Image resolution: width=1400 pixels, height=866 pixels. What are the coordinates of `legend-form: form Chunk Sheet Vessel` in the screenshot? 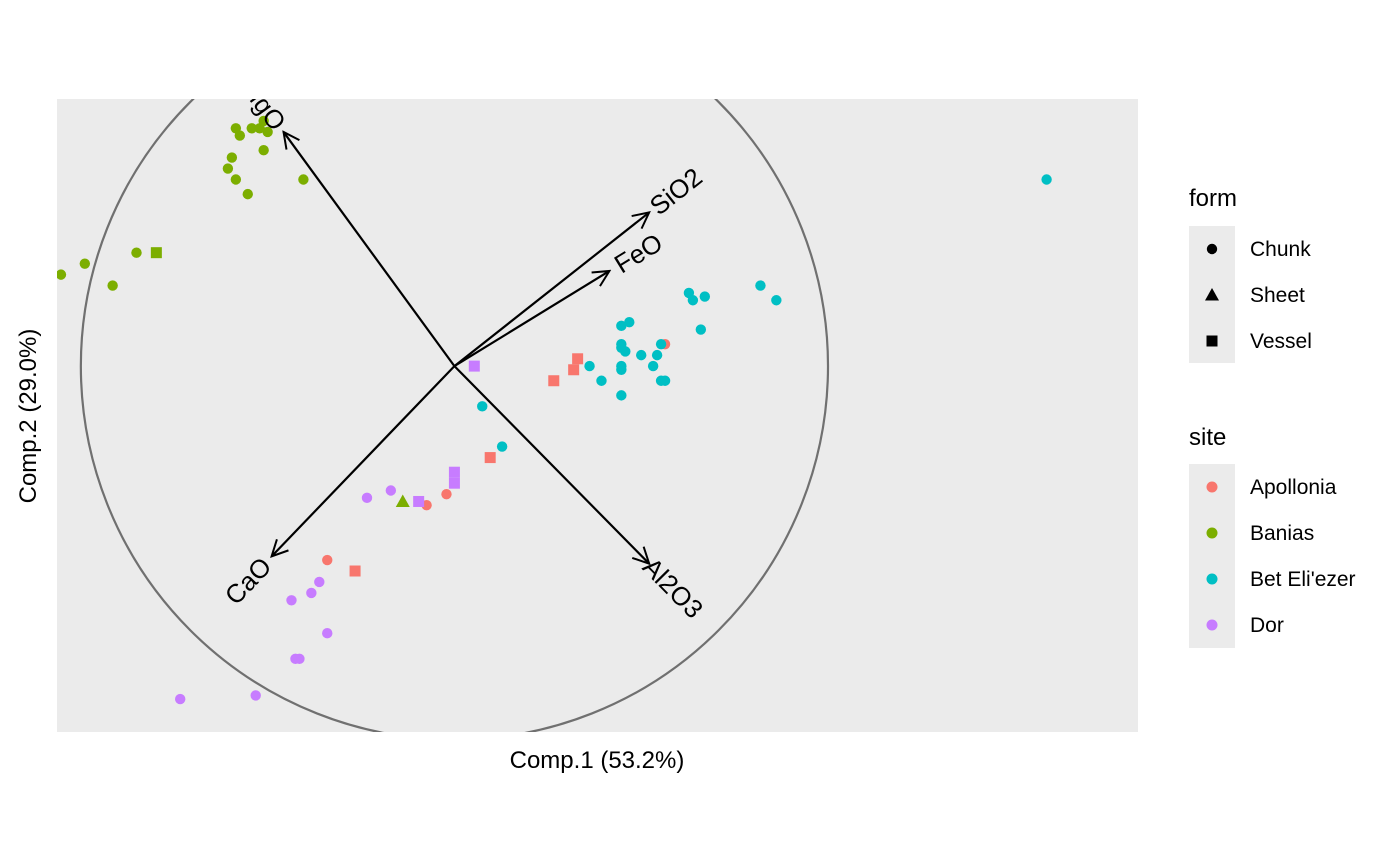 It's located at (1250, 274).